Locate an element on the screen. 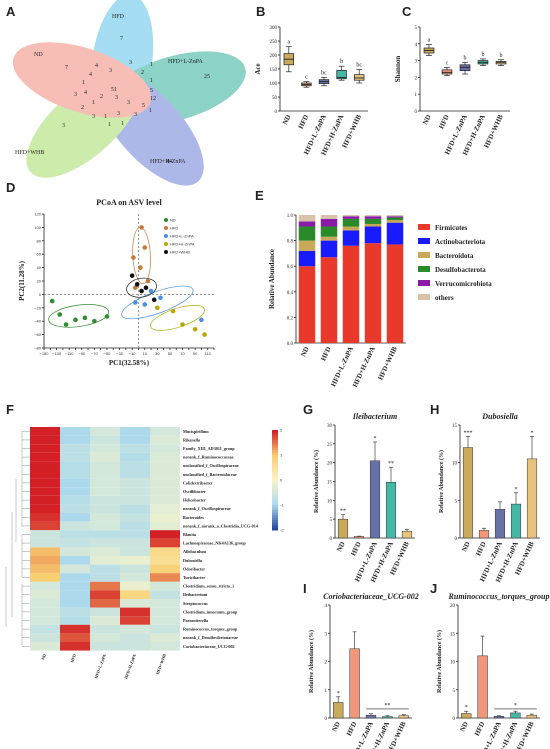 The height and width of the screenshot is (749, 550). y-tick-label: 20 is located at coordinates (330, 464).